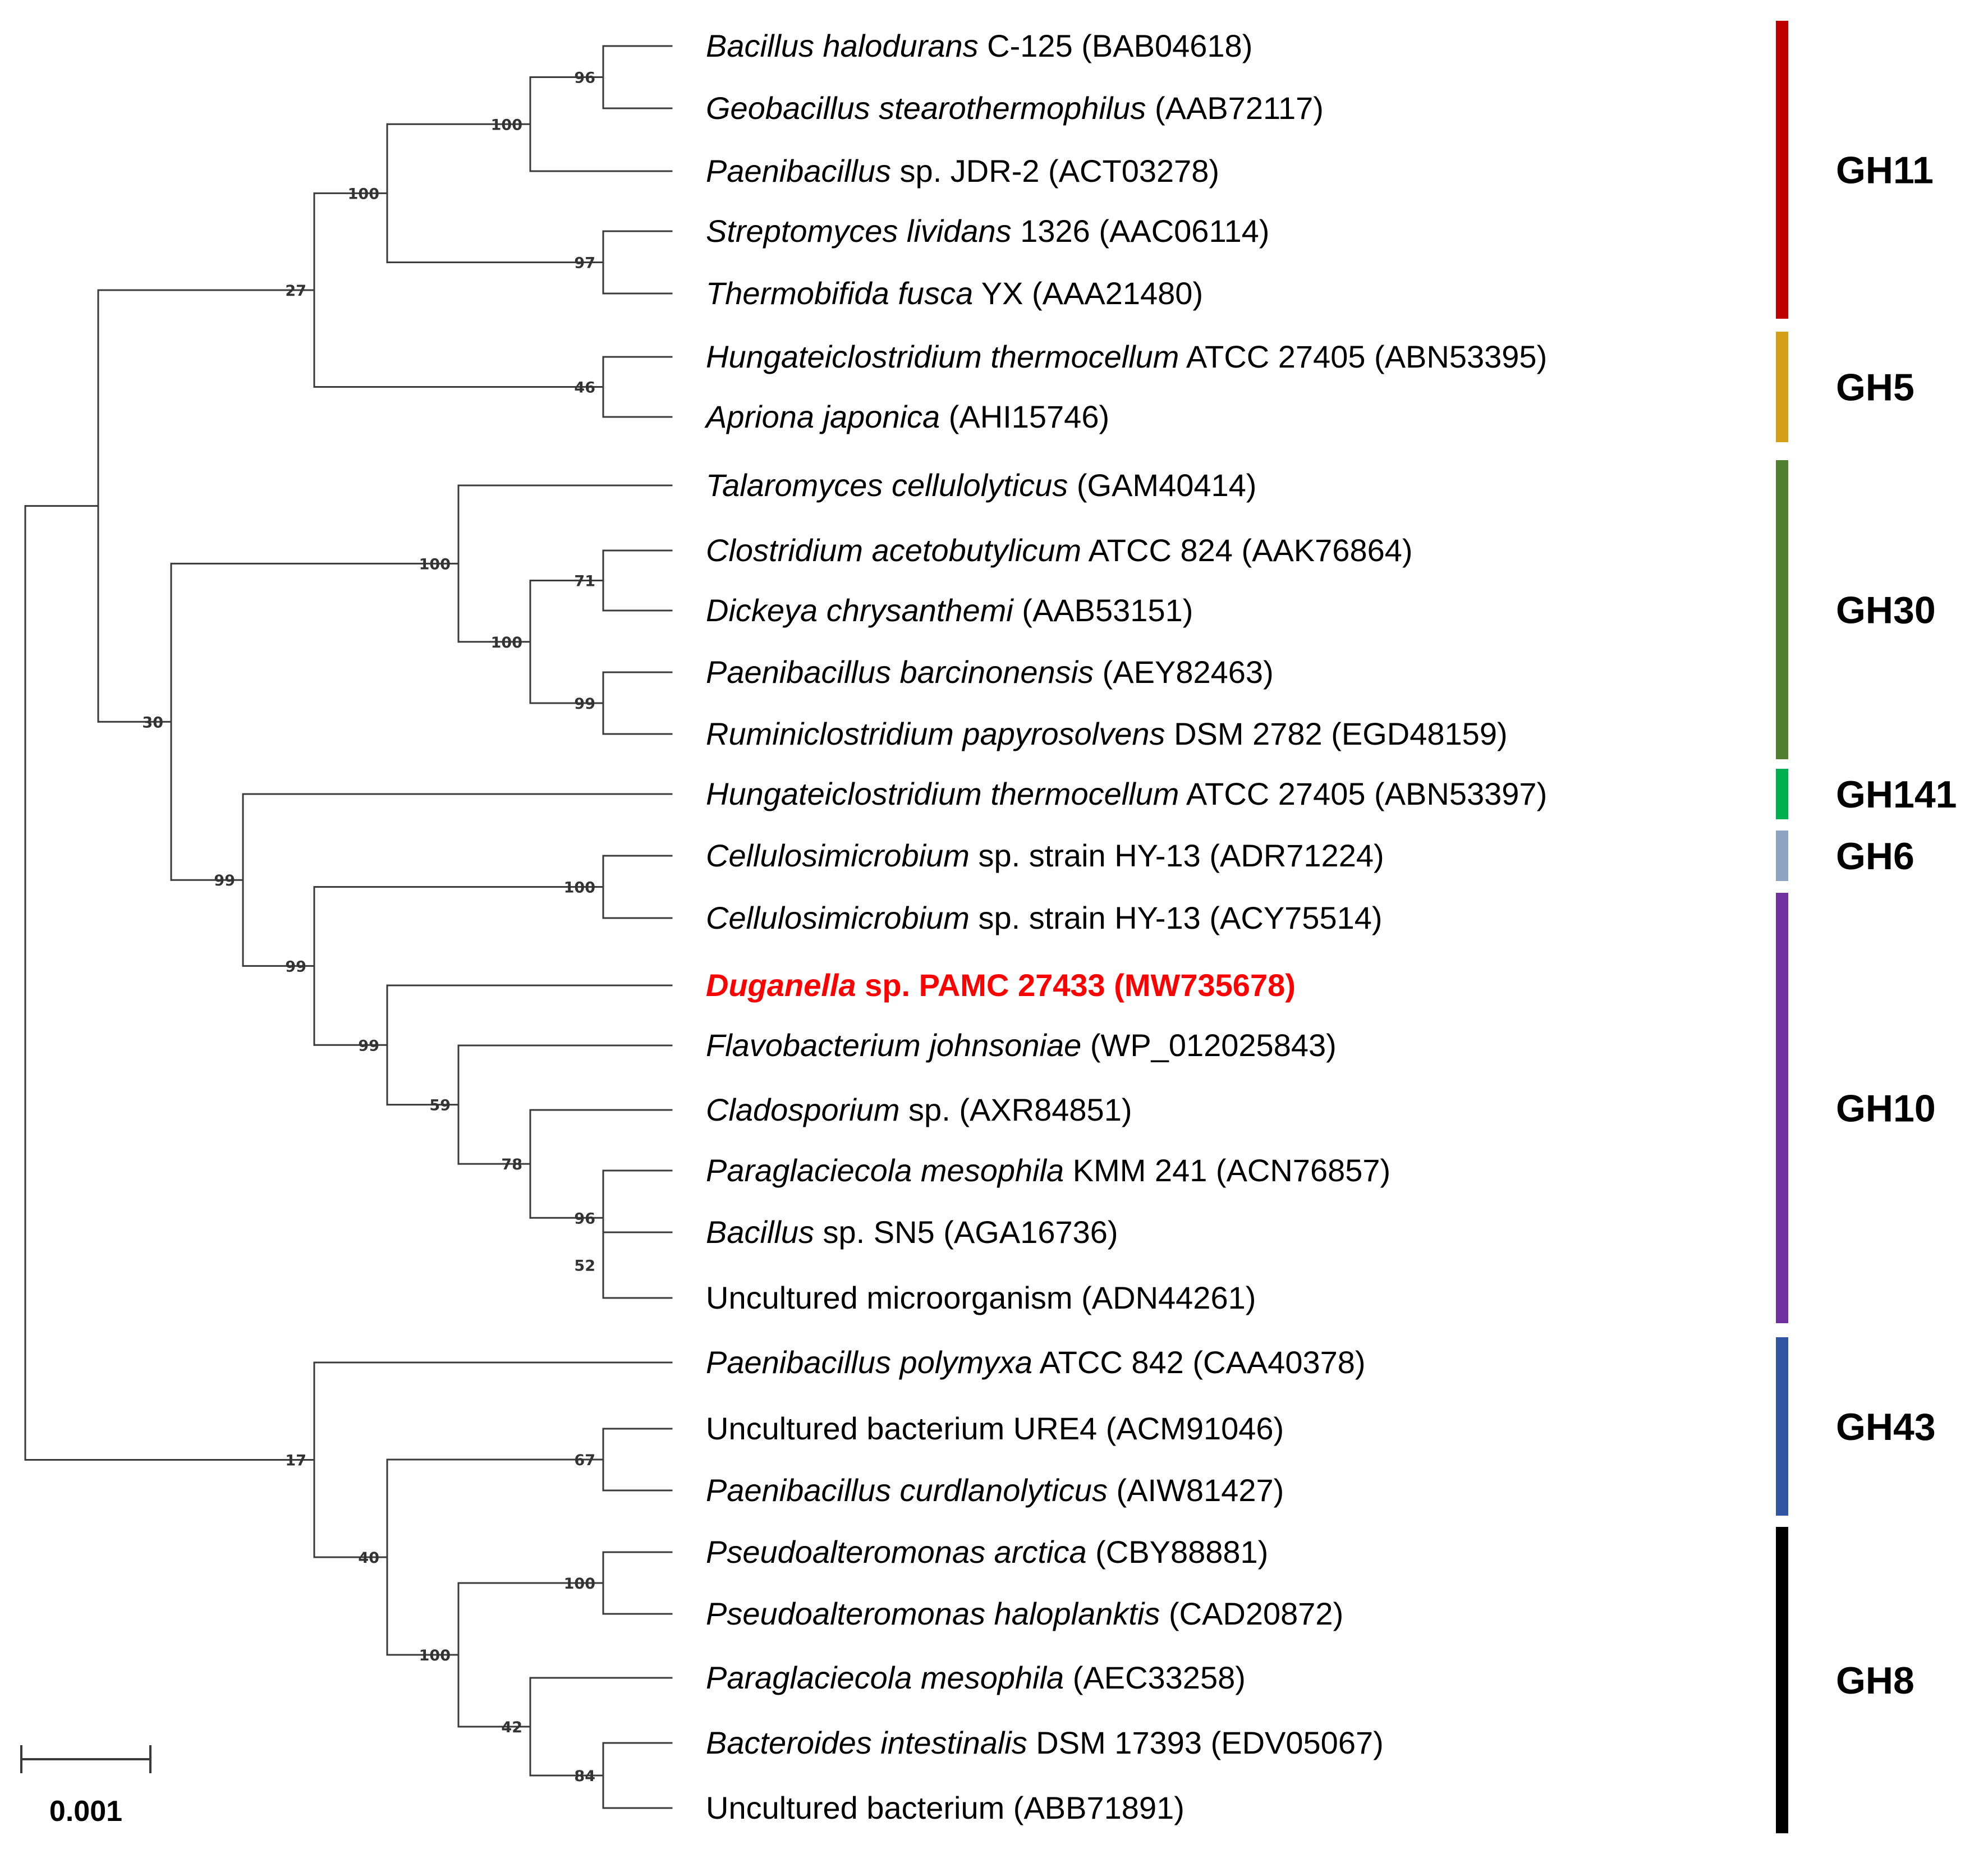 The width and height of the screenshot is (1988, 1849). I want to click on leaf-label: Thermobifida fusca YX (AAA21480), so click(954, 293).